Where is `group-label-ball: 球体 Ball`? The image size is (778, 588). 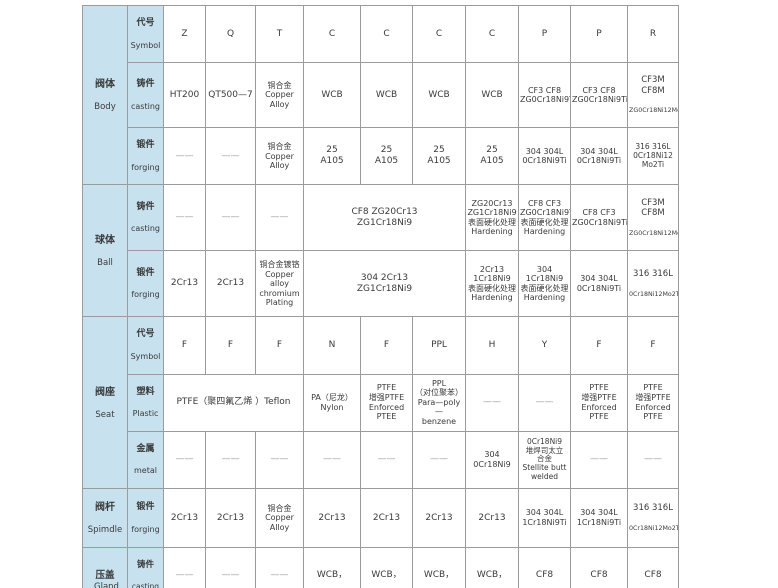
group-label-ball: 球体 Ball is located at coordinates (105, 251).